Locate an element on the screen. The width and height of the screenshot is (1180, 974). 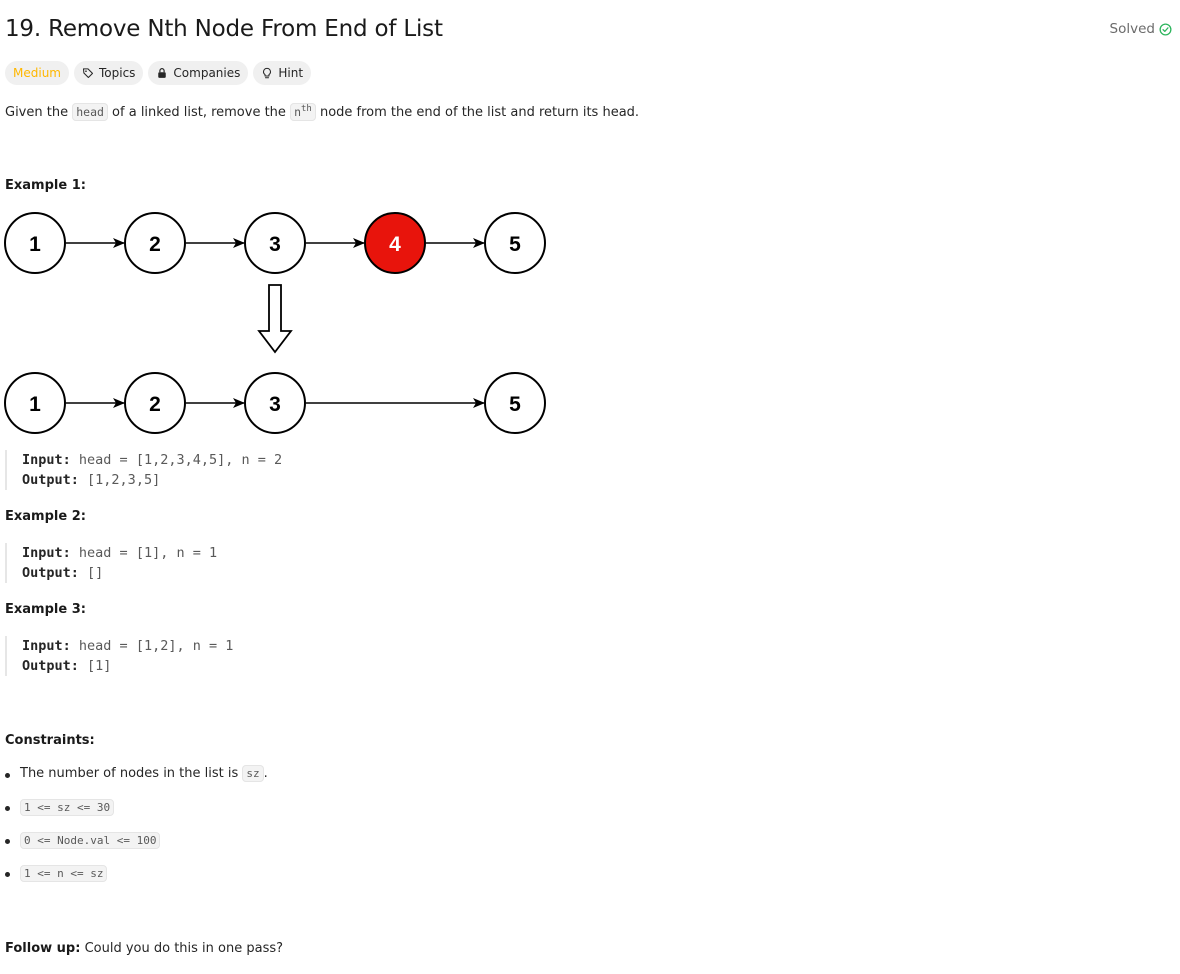
node-after-1-label: 1 is located at coordinates (35, 404).